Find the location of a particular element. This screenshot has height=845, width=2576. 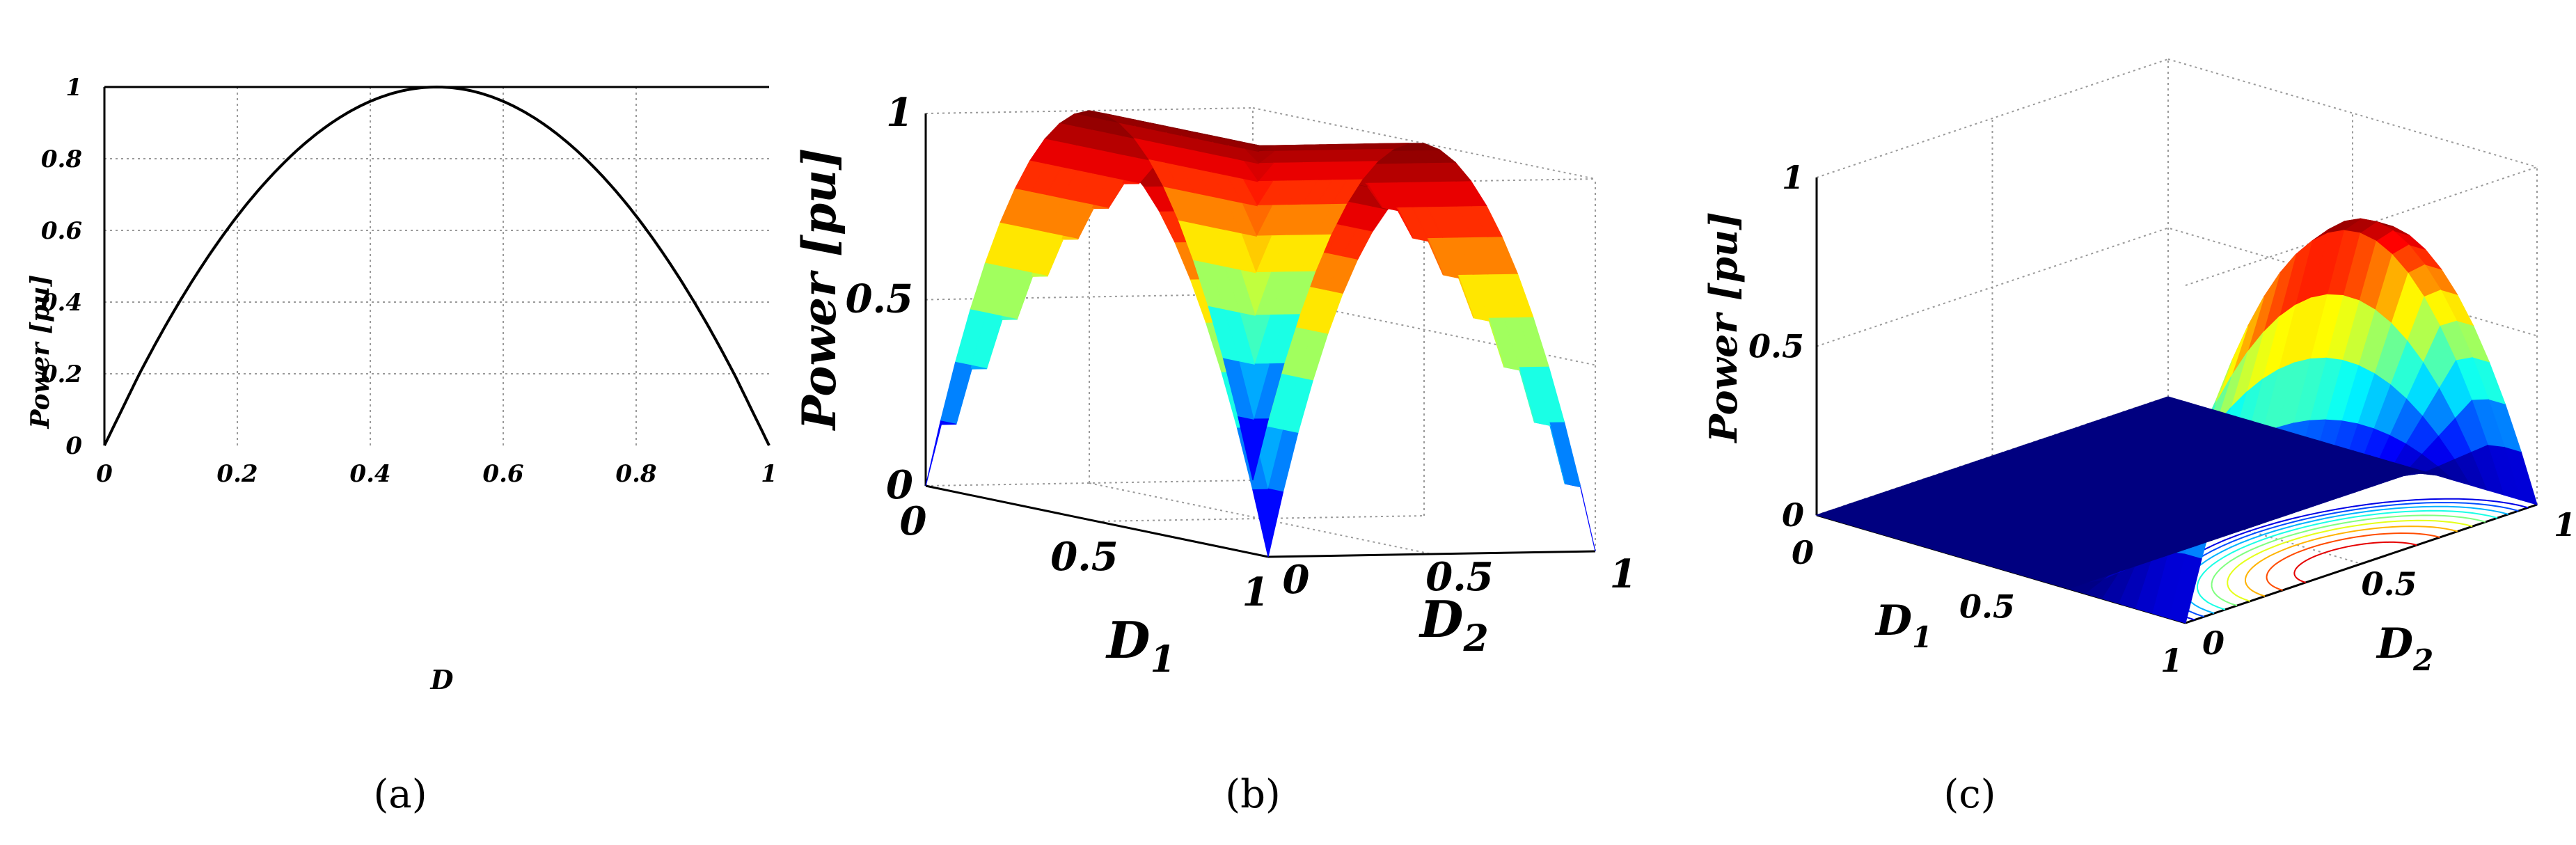

panel-a-x-tick-label: 0.6 is located at coordinates (502, 474).